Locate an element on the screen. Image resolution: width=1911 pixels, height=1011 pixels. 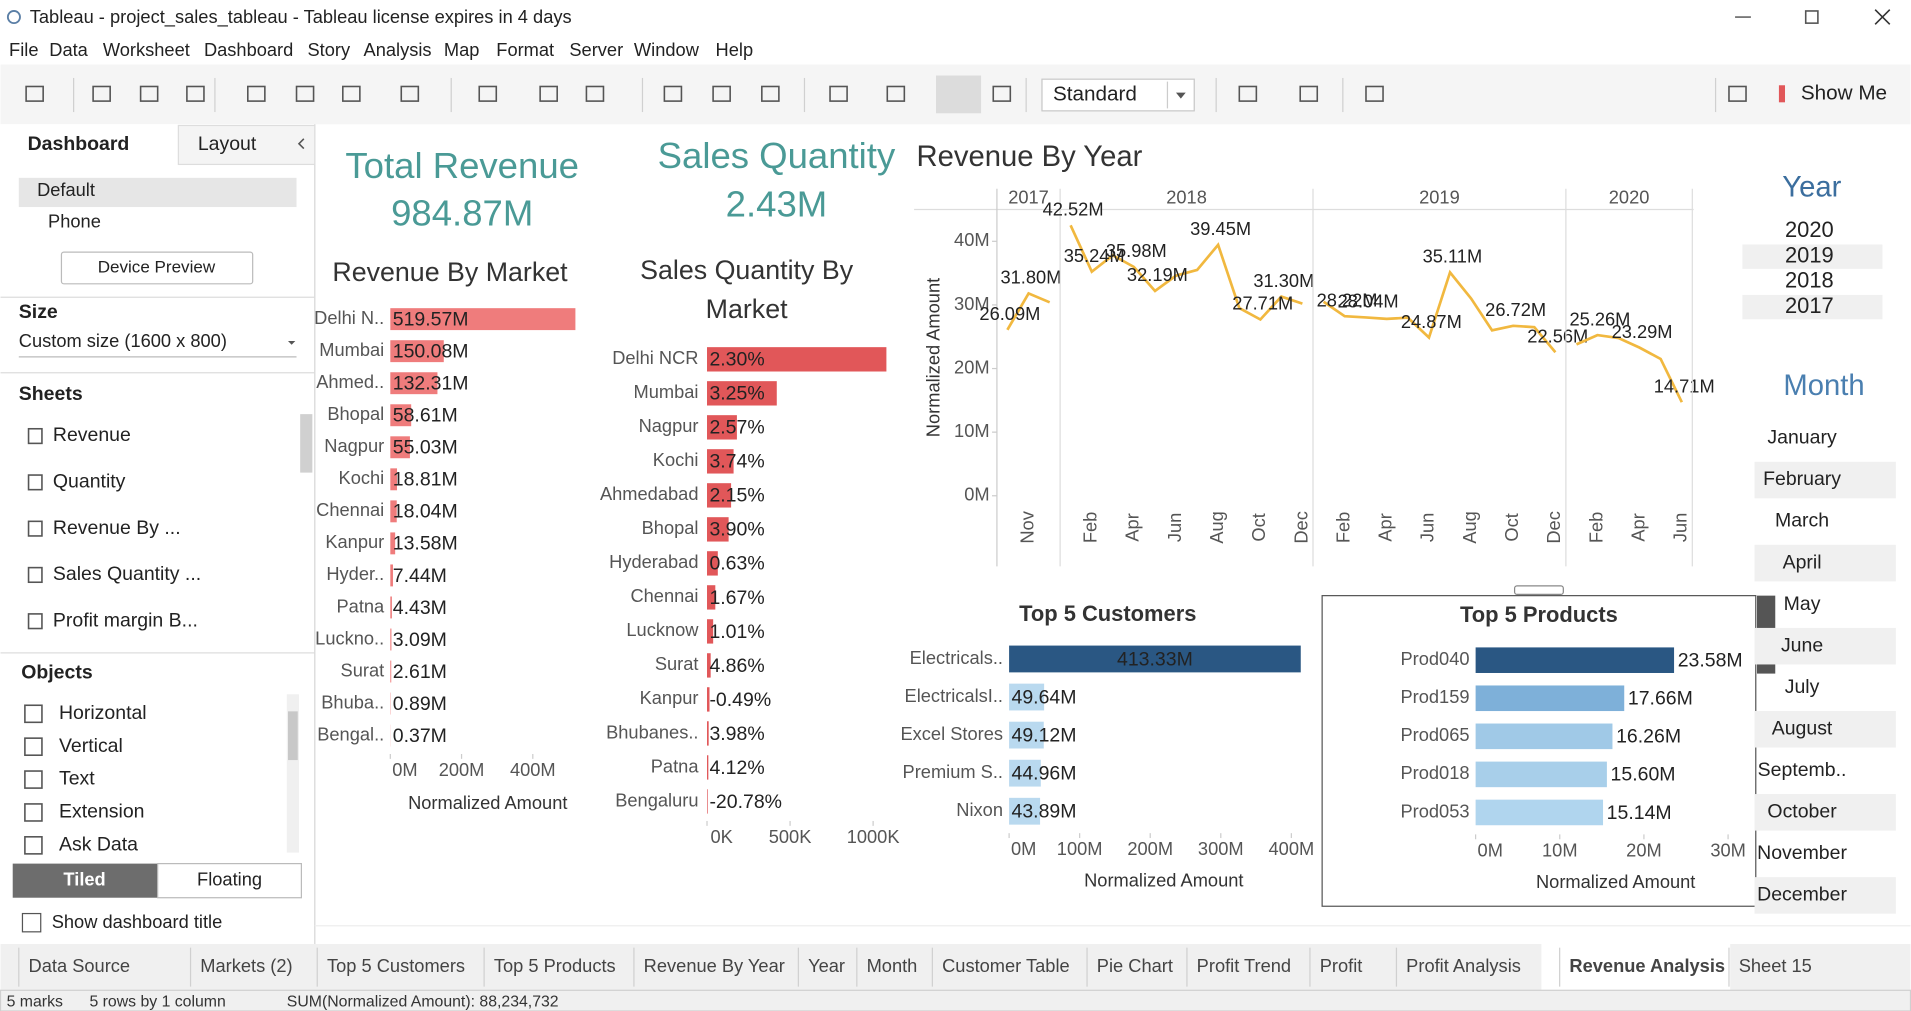
sheet-tab: Data Source is located at coordinates (80, 965).